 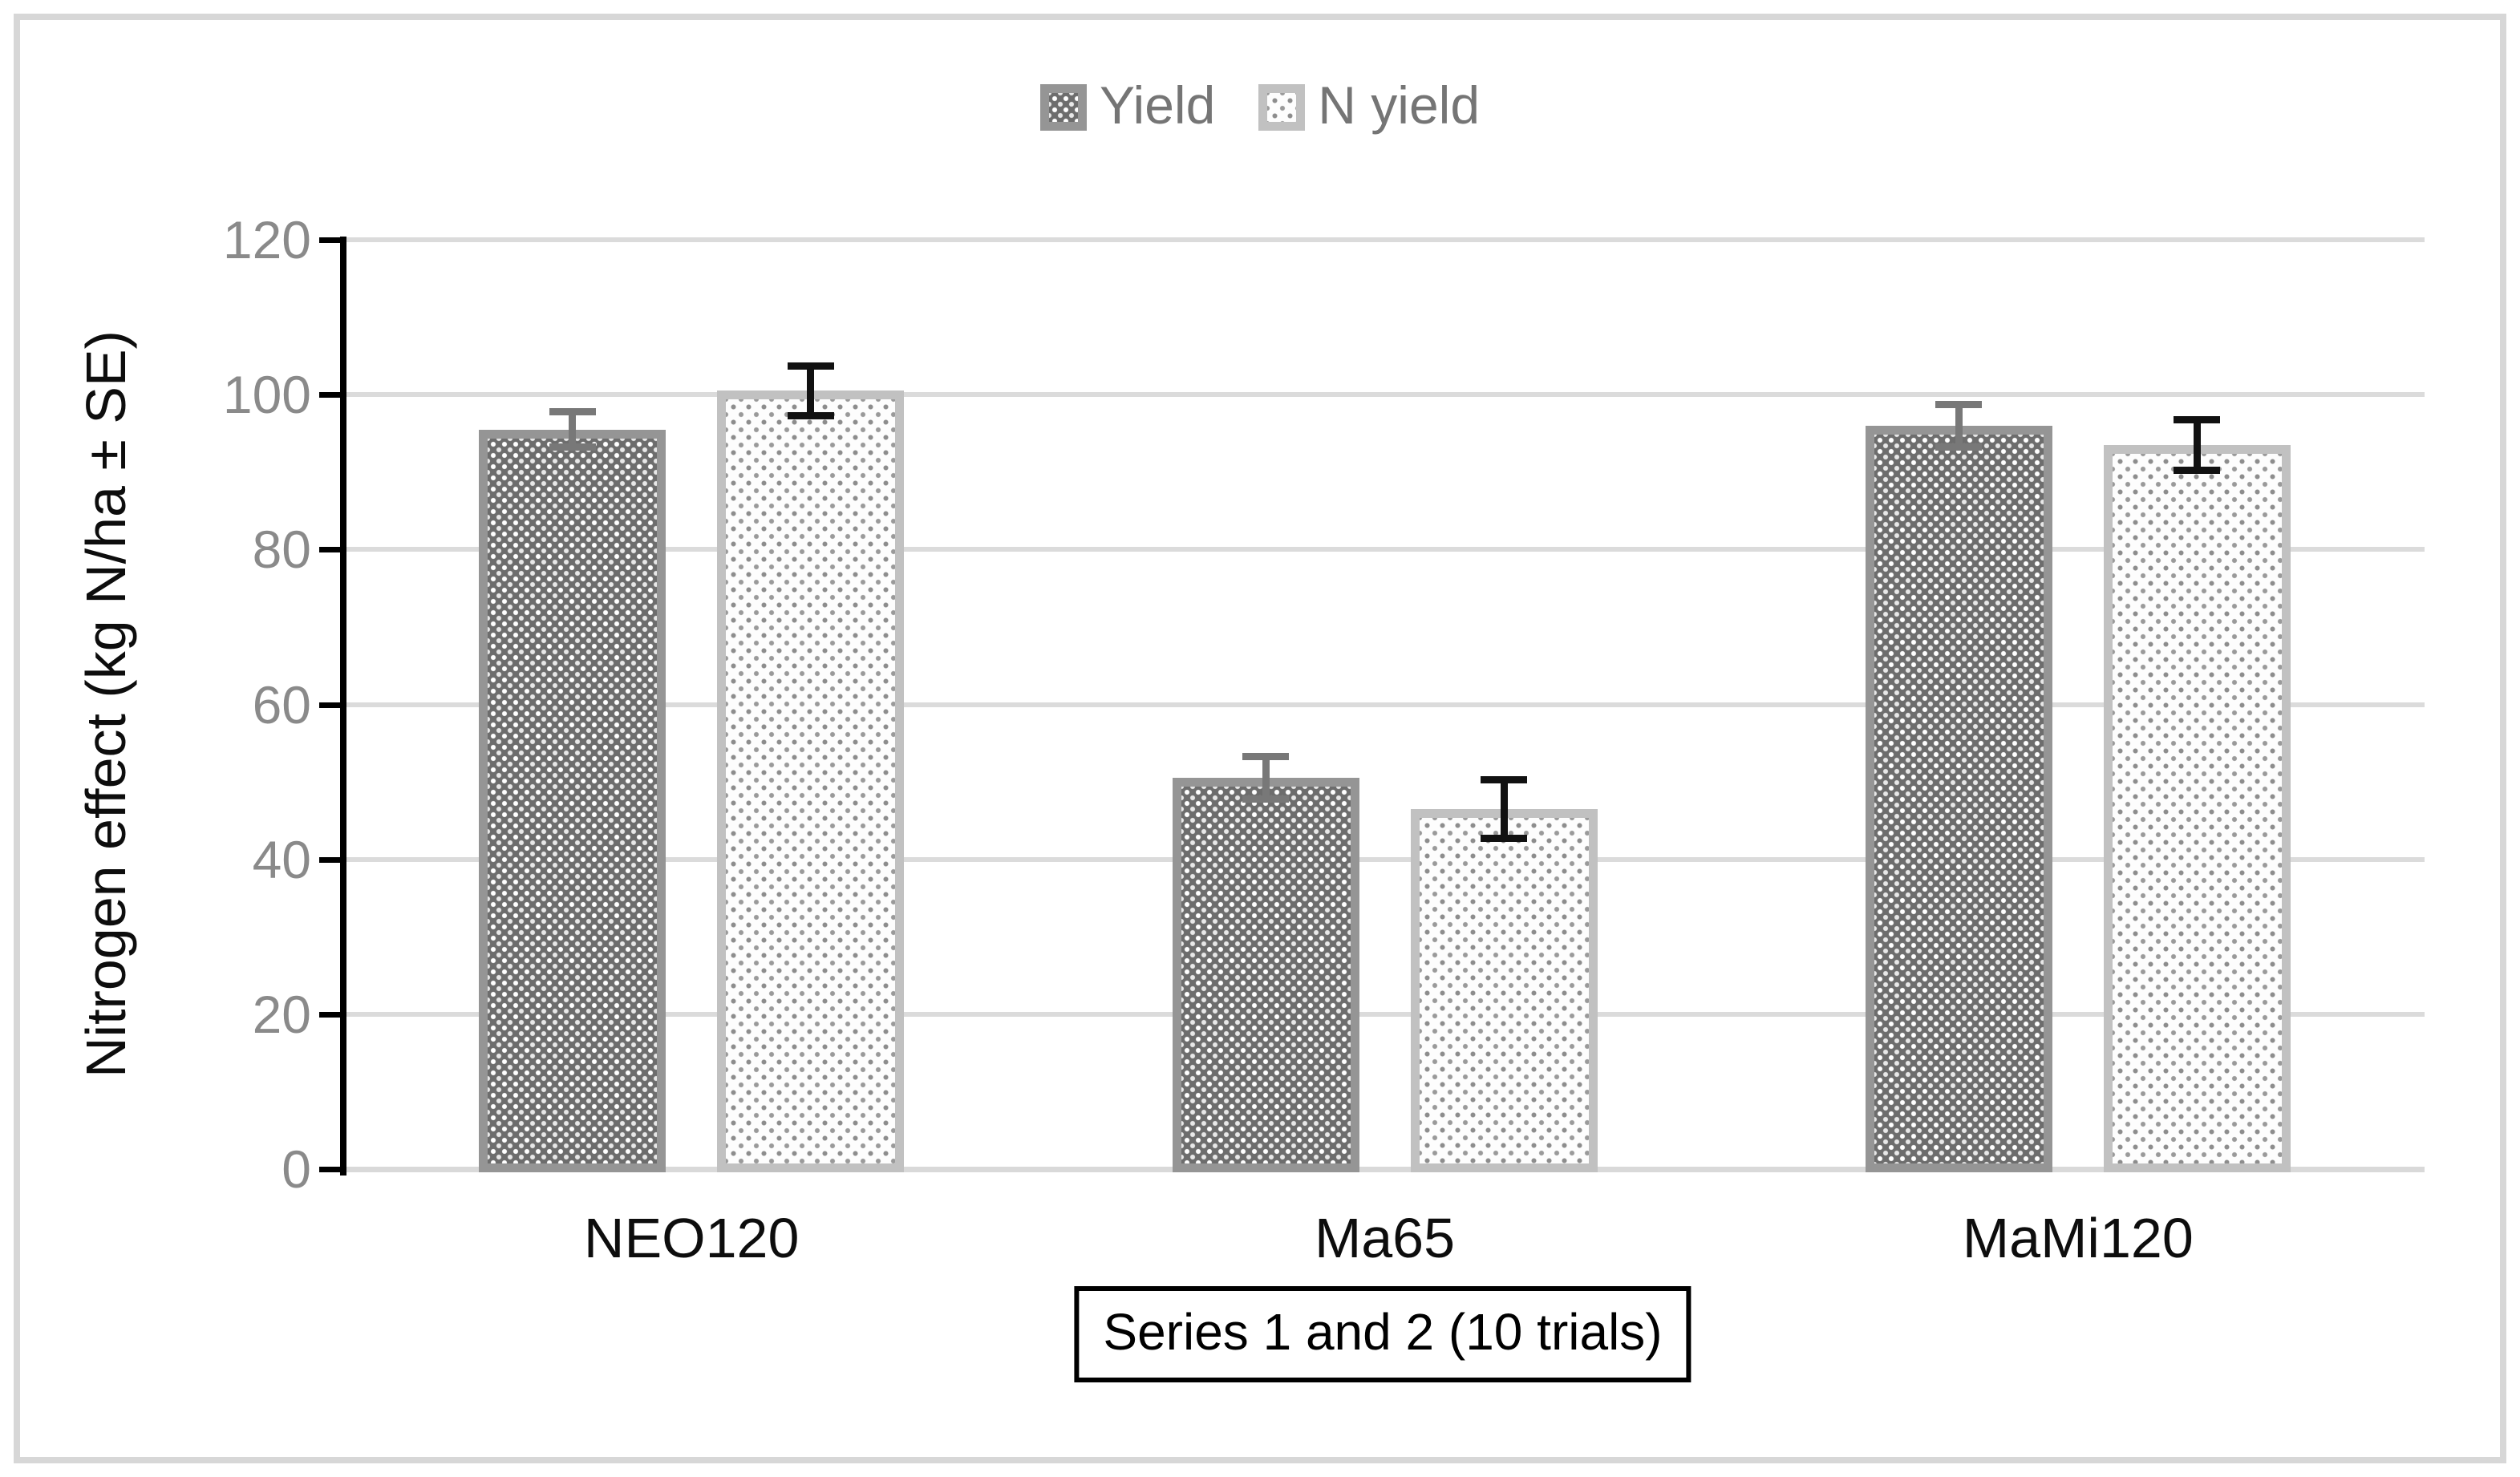 What do you see at coordinates (1266, 778) in the screenshot?
I see `error-bar-yield-ma65` at bounding box center [1266, 778].